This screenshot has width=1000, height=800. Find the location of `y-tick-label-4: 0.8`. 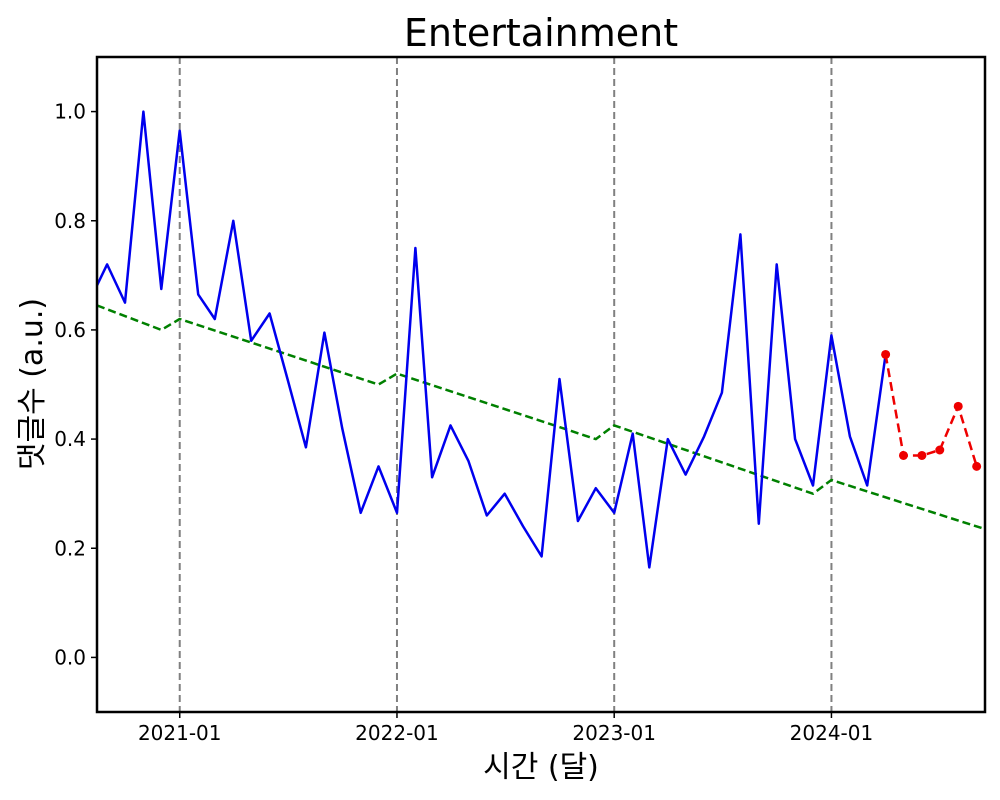

y-tick-label-4: 0.8 is located at coordinates (70, 221).